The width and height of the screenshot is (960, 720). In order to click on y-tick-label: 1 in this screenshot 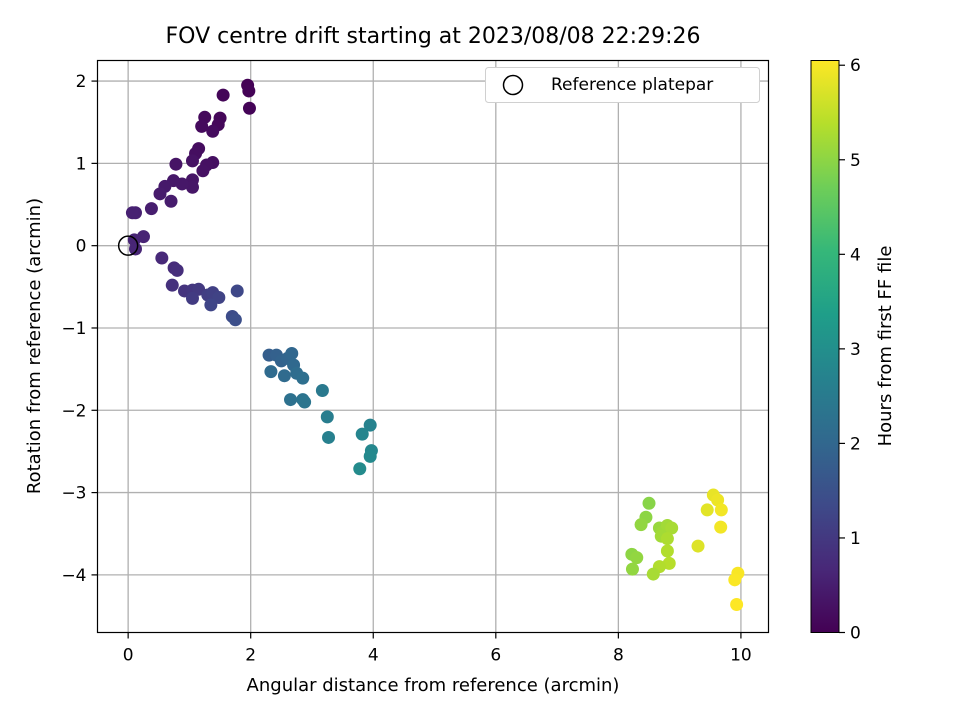, I will do `click(81, 164)`.